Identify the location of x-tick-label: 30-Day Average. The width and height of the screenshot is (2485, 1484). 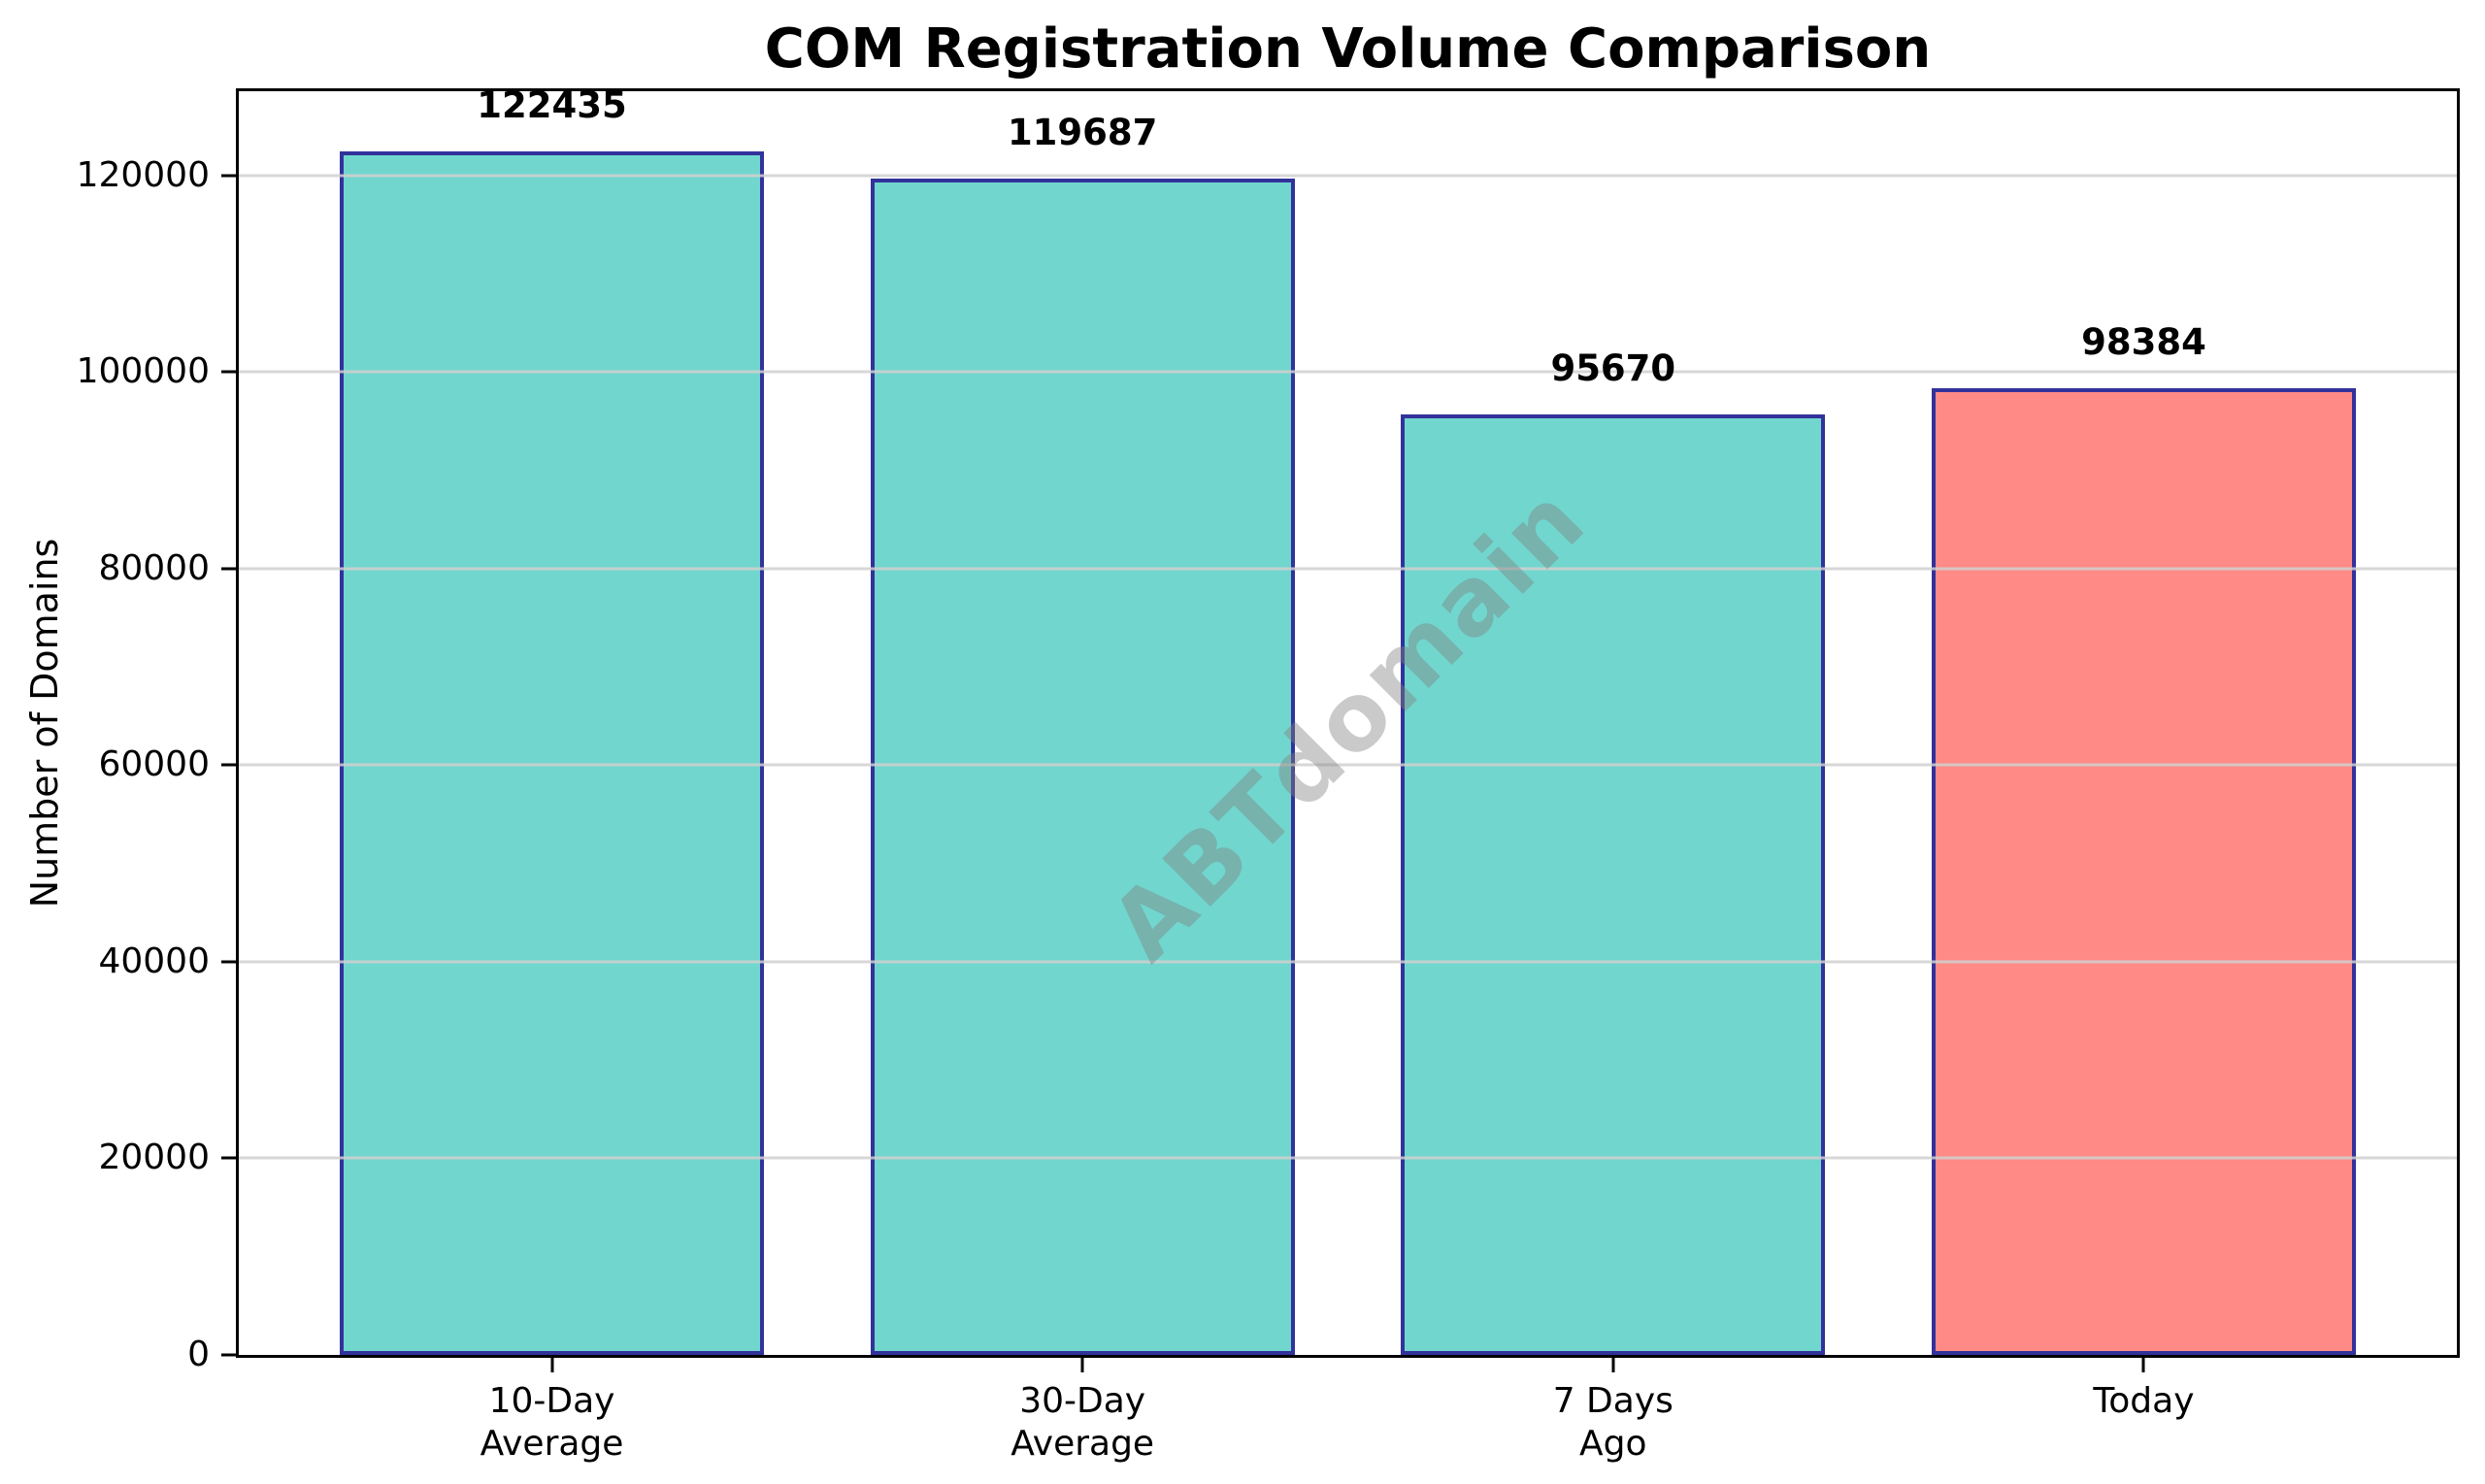
(1083, 1422).